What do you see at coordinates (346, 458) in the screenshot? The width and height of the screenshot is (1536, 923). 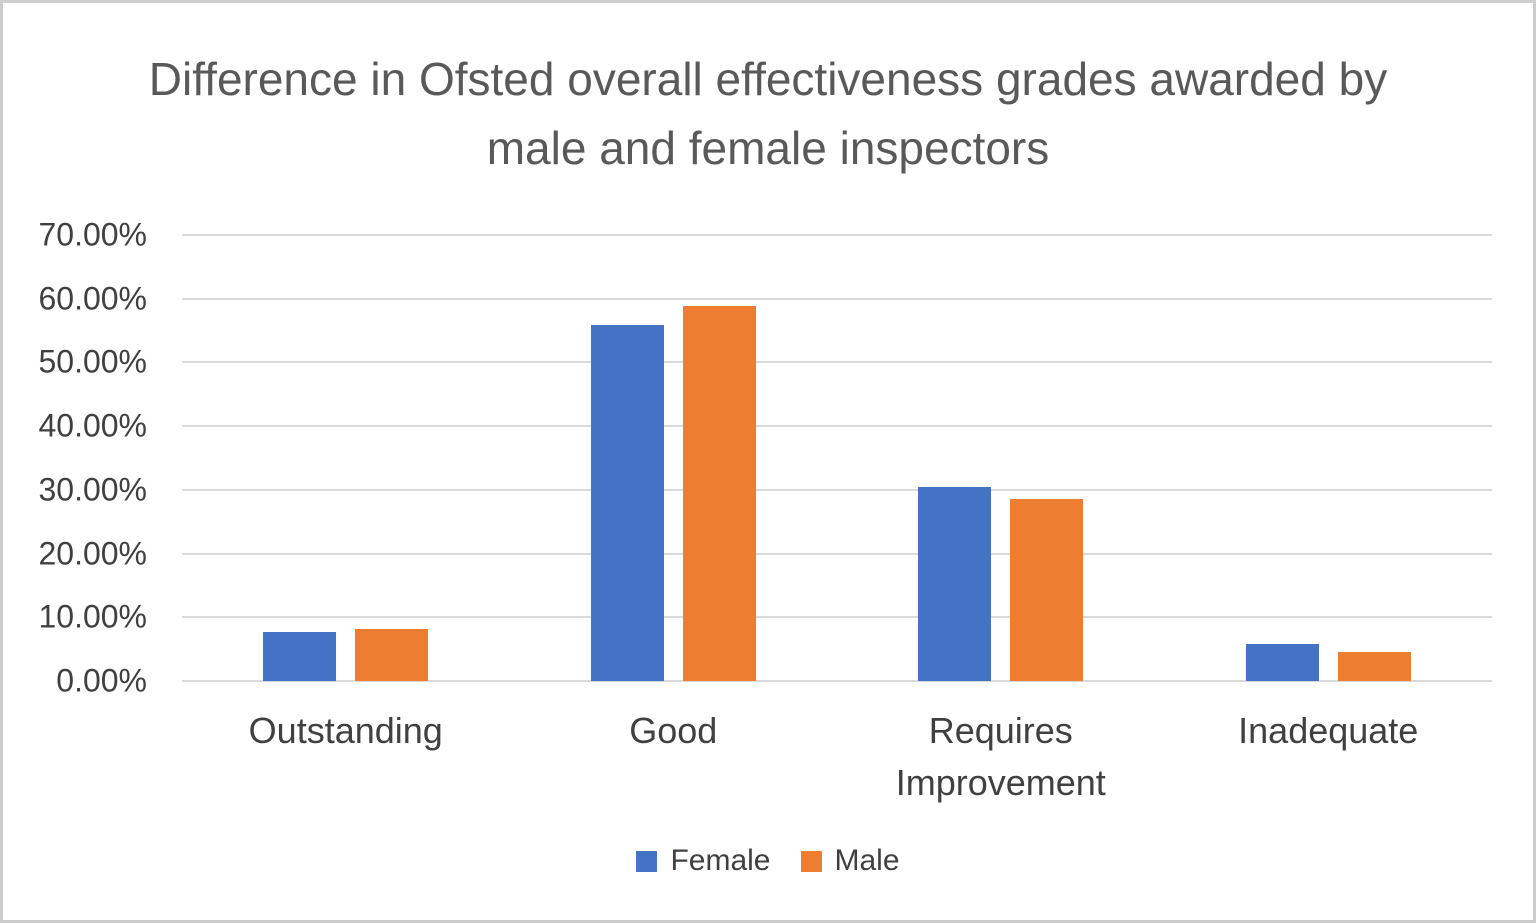 I see `bar-group-outstanding` at bounding box center [346, 458].